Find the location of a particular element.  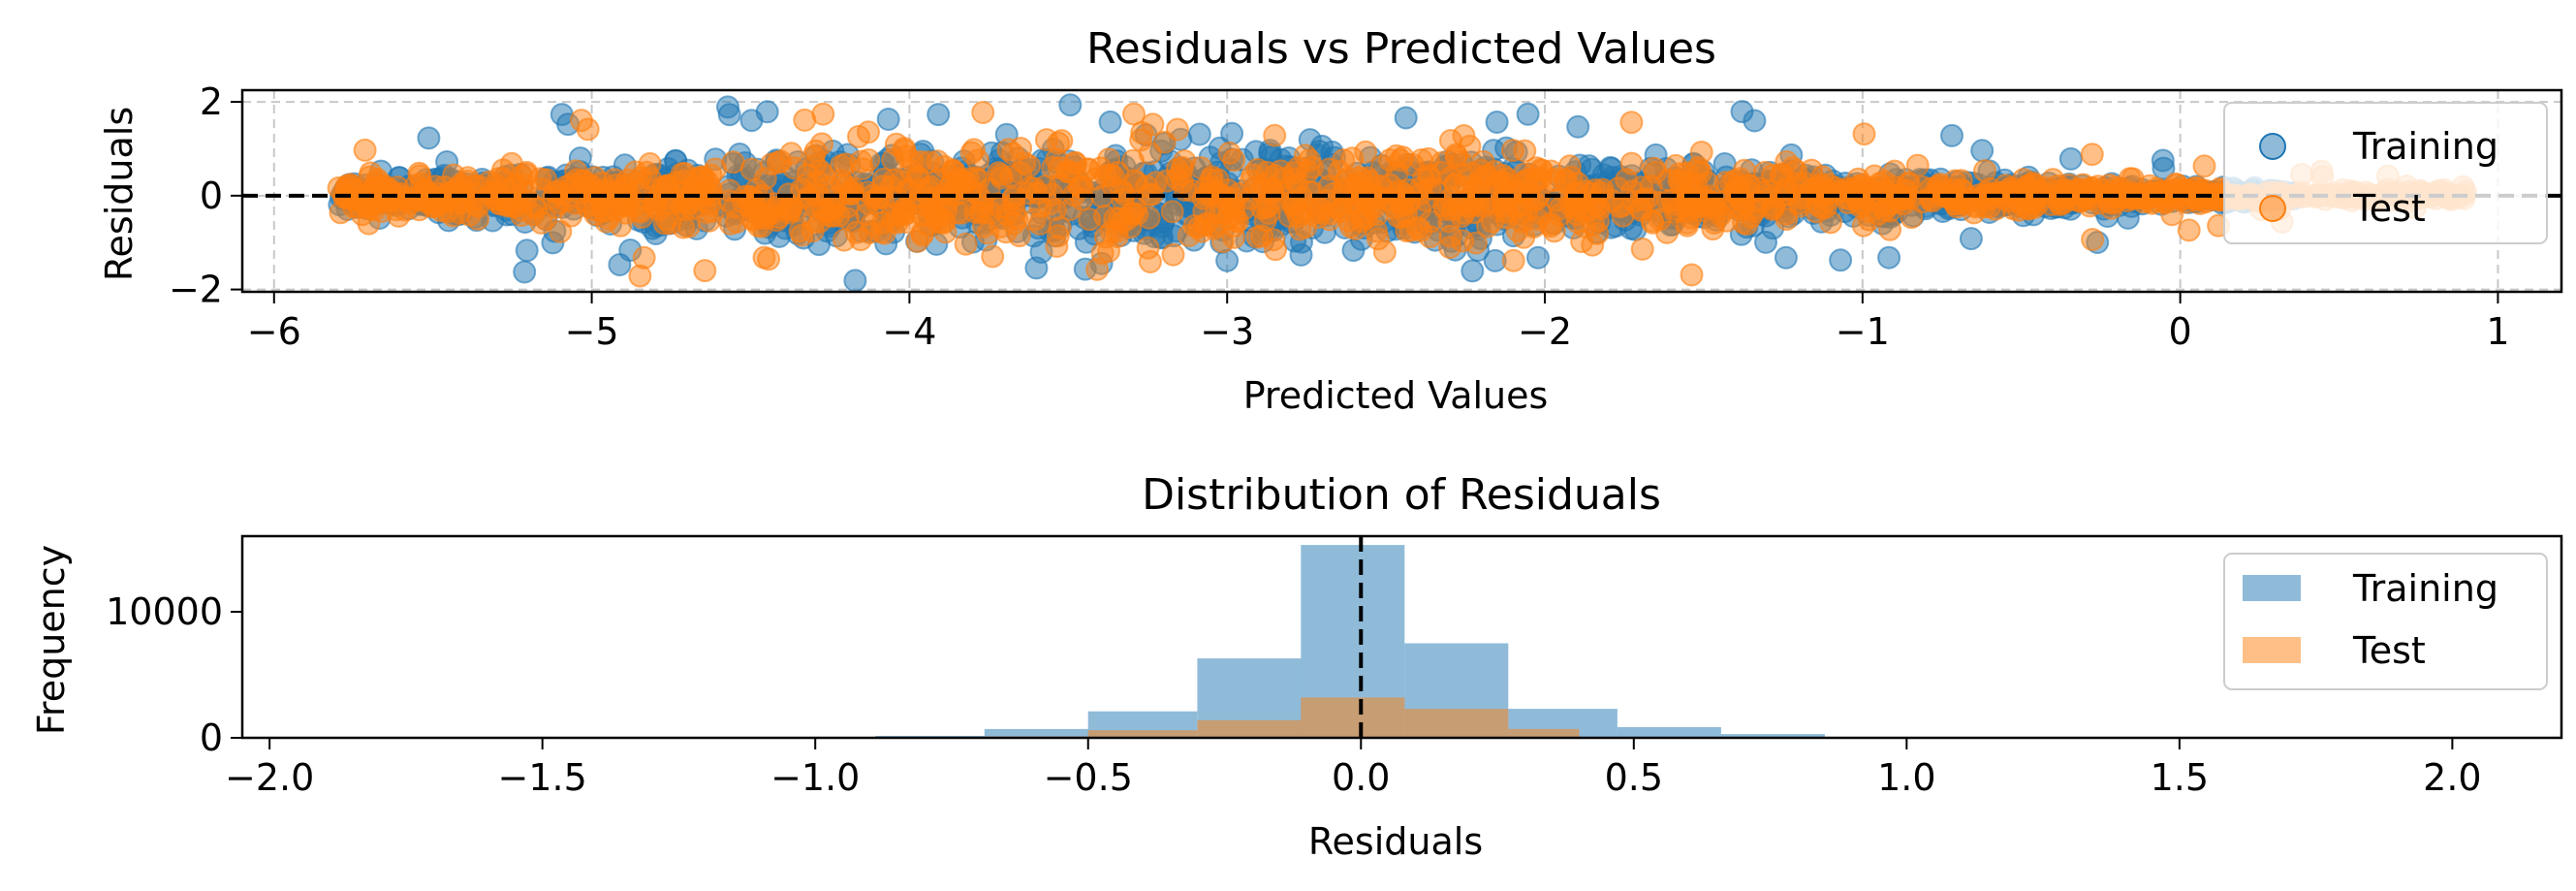

histogram-title: Distribution of Residuals is located at coordinates (1401, 495).